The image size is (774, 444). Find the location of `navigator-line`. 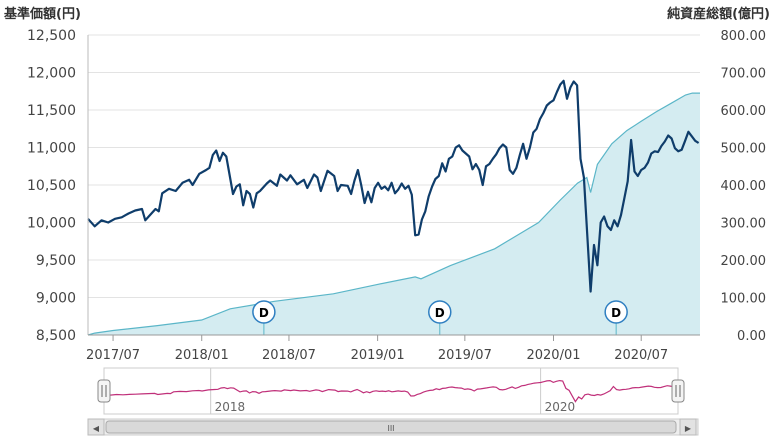

navigator-line is located at coordinates (390, 391).